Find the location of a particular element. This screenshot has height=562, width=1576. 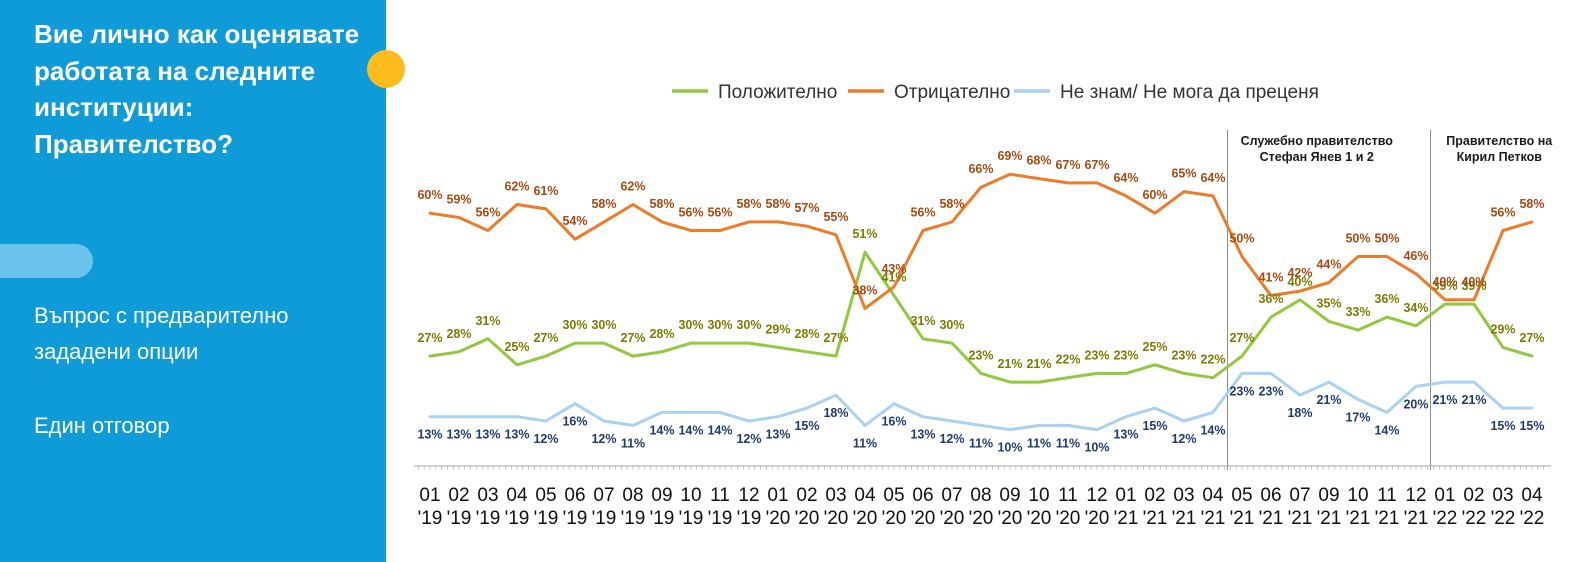

period-label: Стефан Янев 1 и 2 is located at coordinates (1317, 157).